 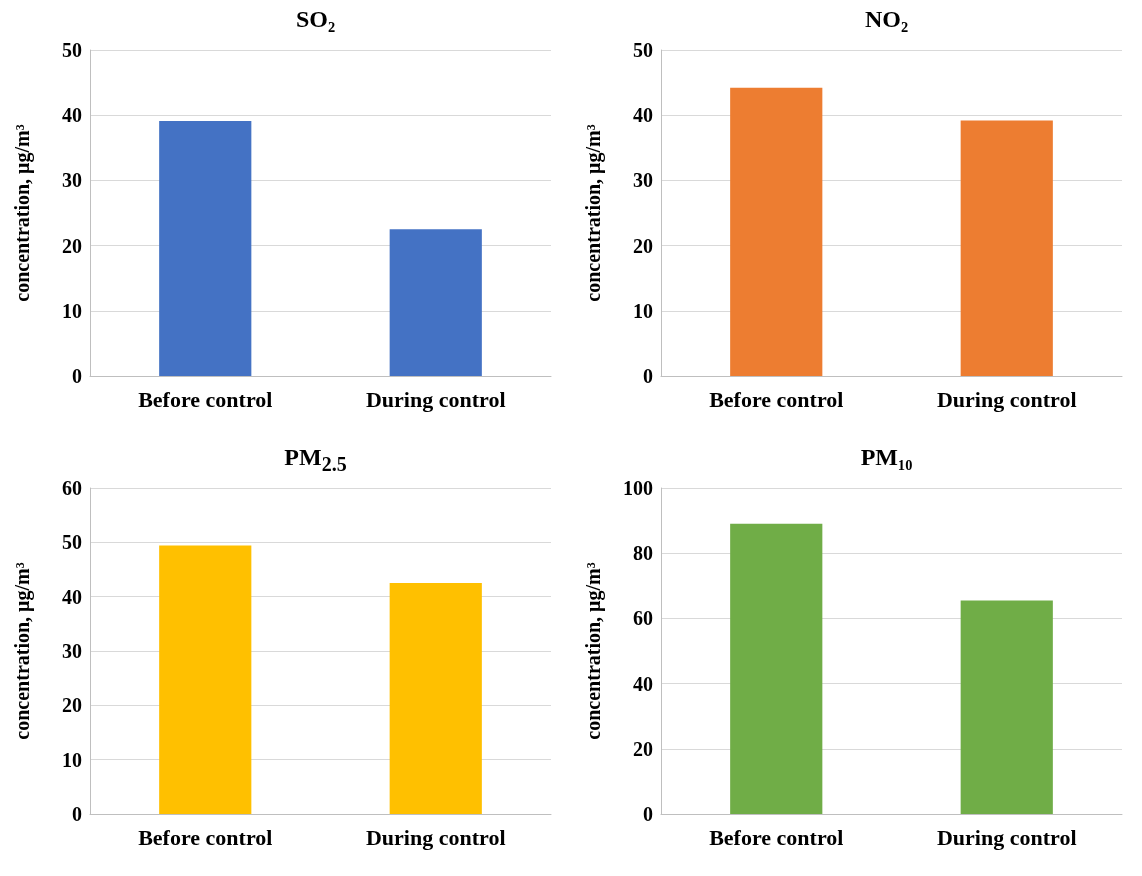 What do you see at coordinates (643, 553) in the screenshot?
I see `y-tick-label: 80` at bounding box center [643, 553].